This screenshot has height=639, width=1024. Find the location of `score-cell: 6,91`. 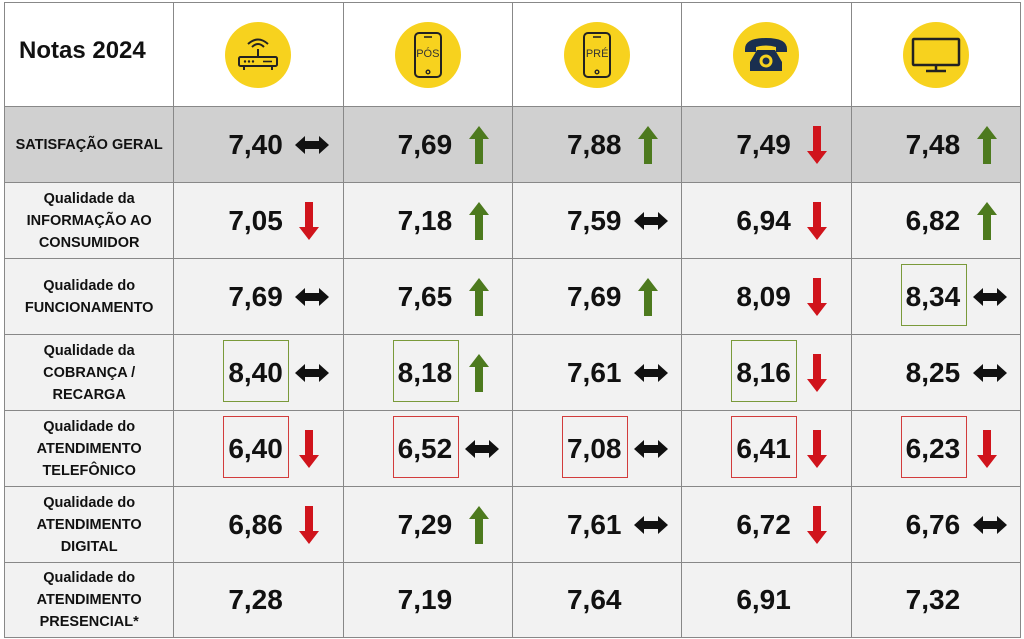

score-cell: 6,91 is located at coordinates (766, 600).